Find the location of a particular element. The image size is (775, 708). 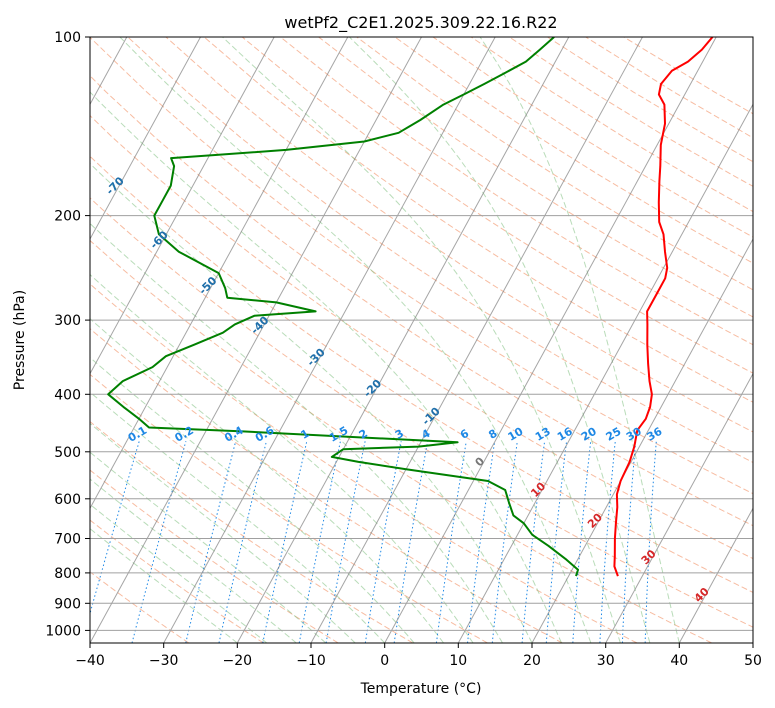

y-tick-label: 600 is located at coordinates (67, 500).